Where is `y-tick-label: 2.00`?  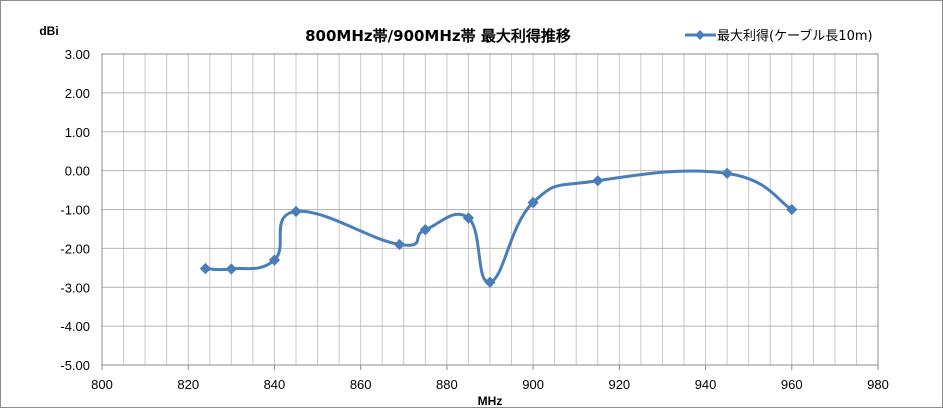
y-tick-label: 2.00 is located at coordinates (77, 93).